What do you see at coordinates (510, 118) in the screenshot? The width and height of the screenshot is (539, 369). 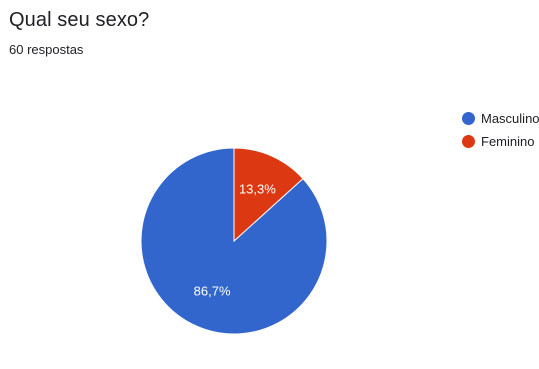 I see `legend-label-masculino: Masculino` at bounding box center [510, 118].